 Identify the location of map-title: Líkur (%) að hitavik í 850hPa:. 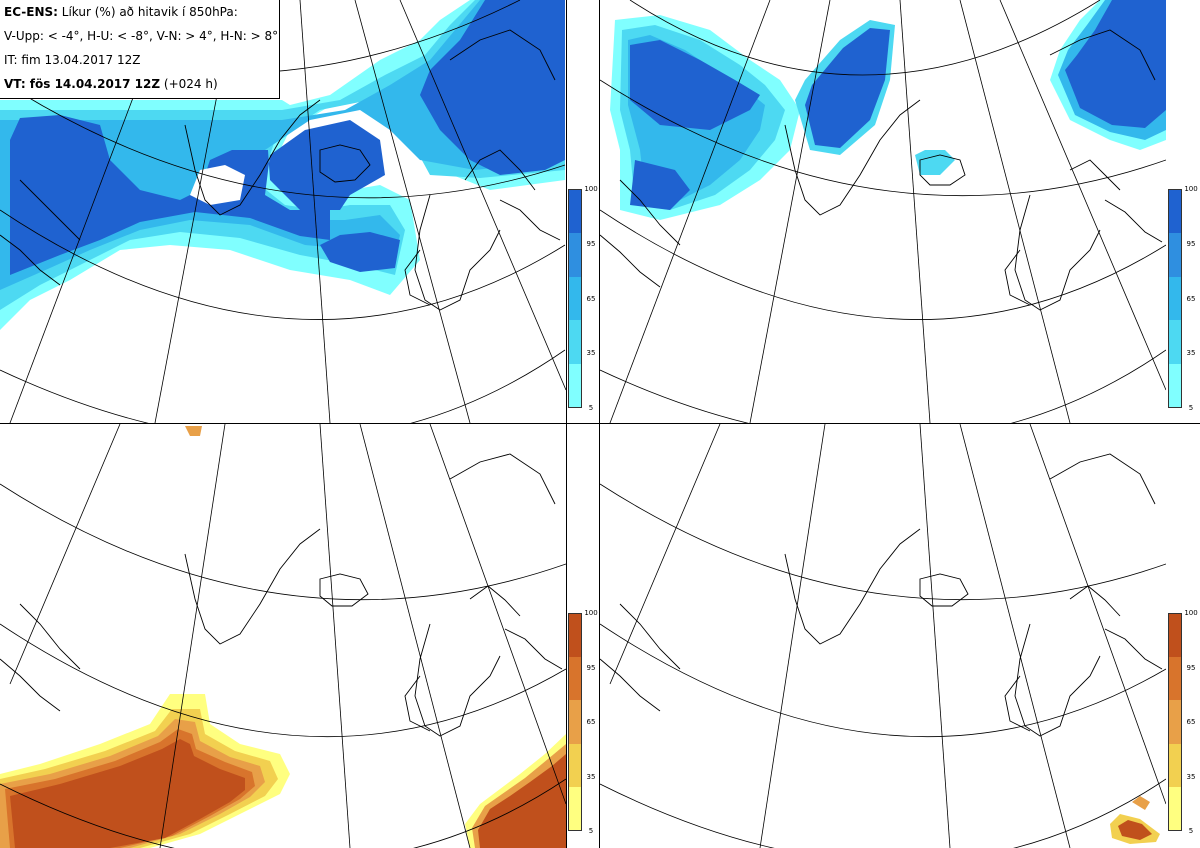
(149, 12).